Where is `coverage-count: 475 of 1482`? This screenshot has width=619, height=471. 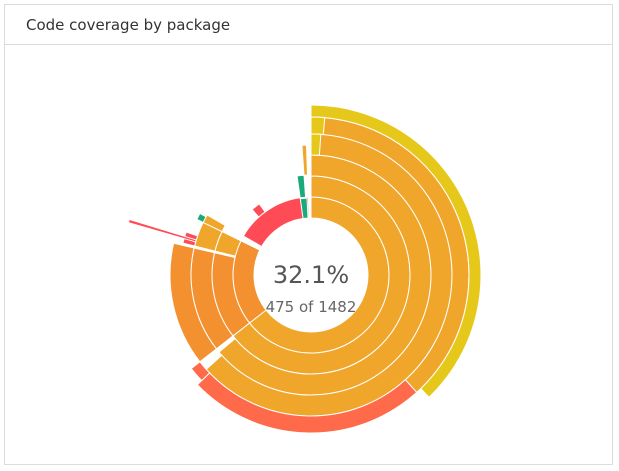
coverage-count: 475 of 1482 is located at coordinates (311, 307).